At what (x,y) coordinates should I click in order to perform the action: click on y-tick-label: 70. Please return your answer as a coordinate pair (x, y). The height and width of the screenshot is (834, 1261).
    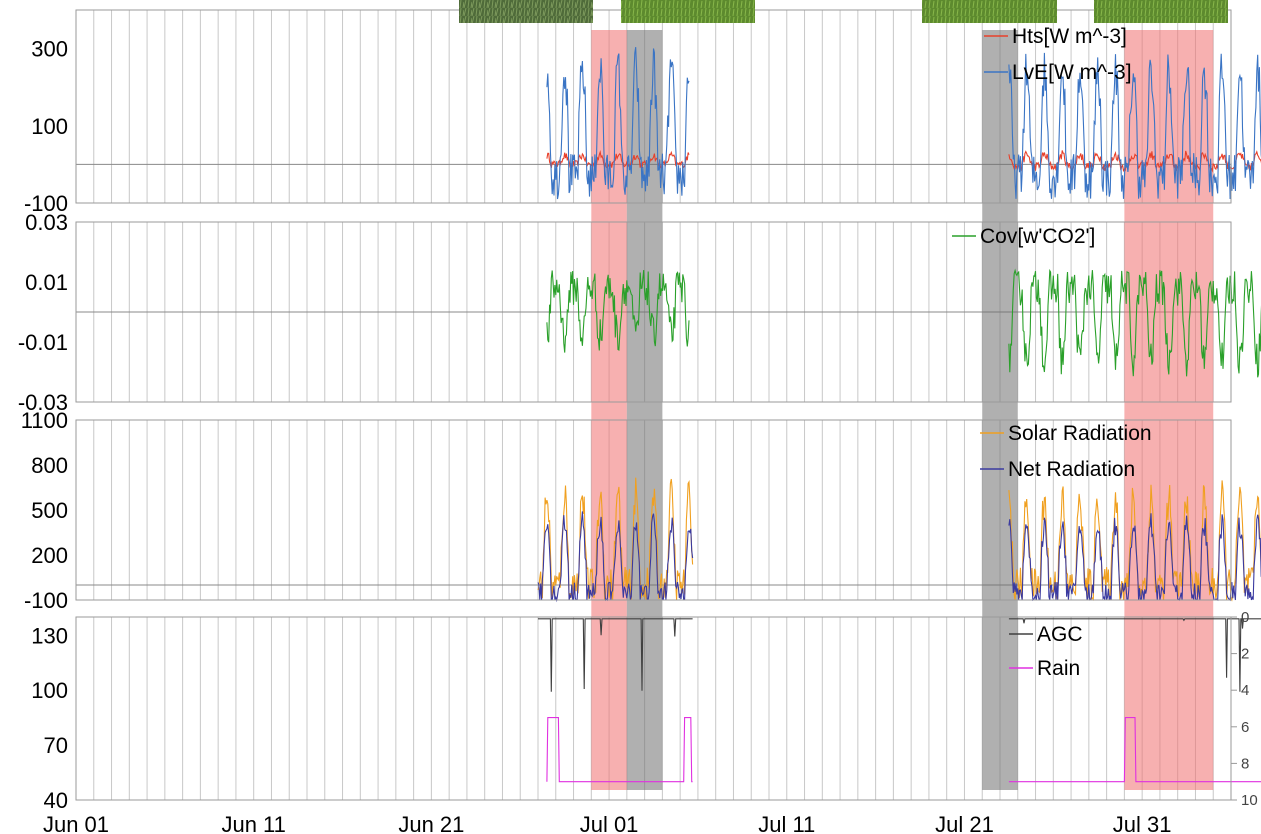
    Looking at the image, I should click on (56, 745).